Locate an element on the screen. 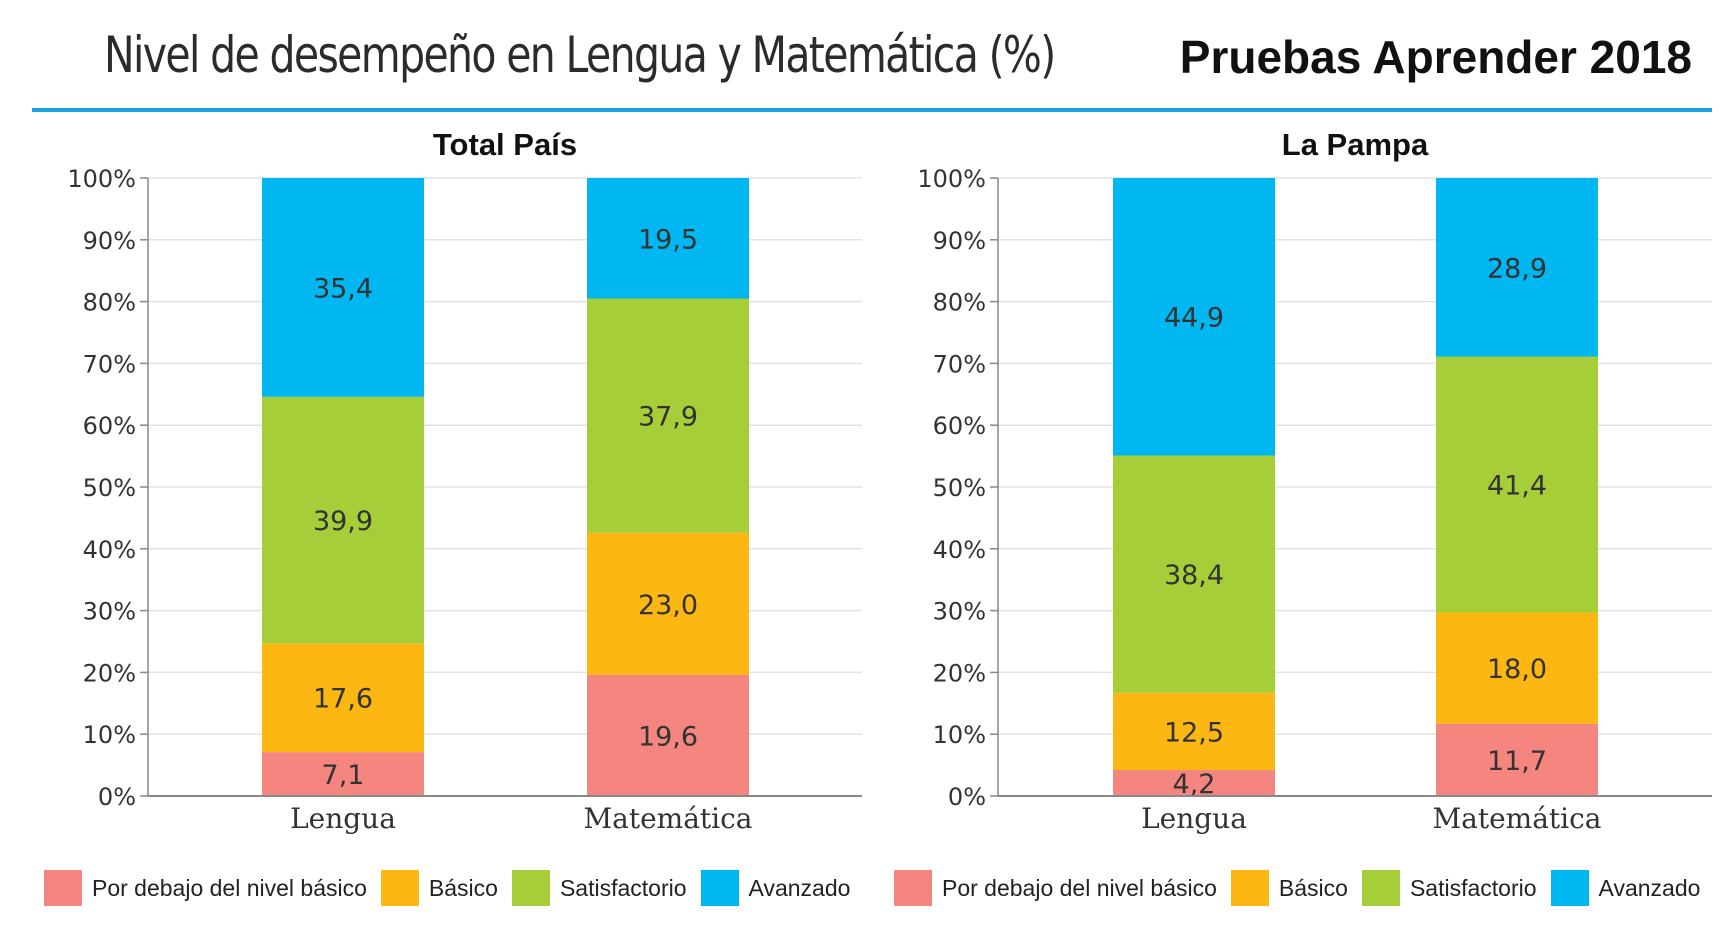 Image resolution: width=1732 pixels, height=934 pixels. la-pampa-bar-matematica-por-debajo-del-nivel-basico is located at coordinates (1517, 759).